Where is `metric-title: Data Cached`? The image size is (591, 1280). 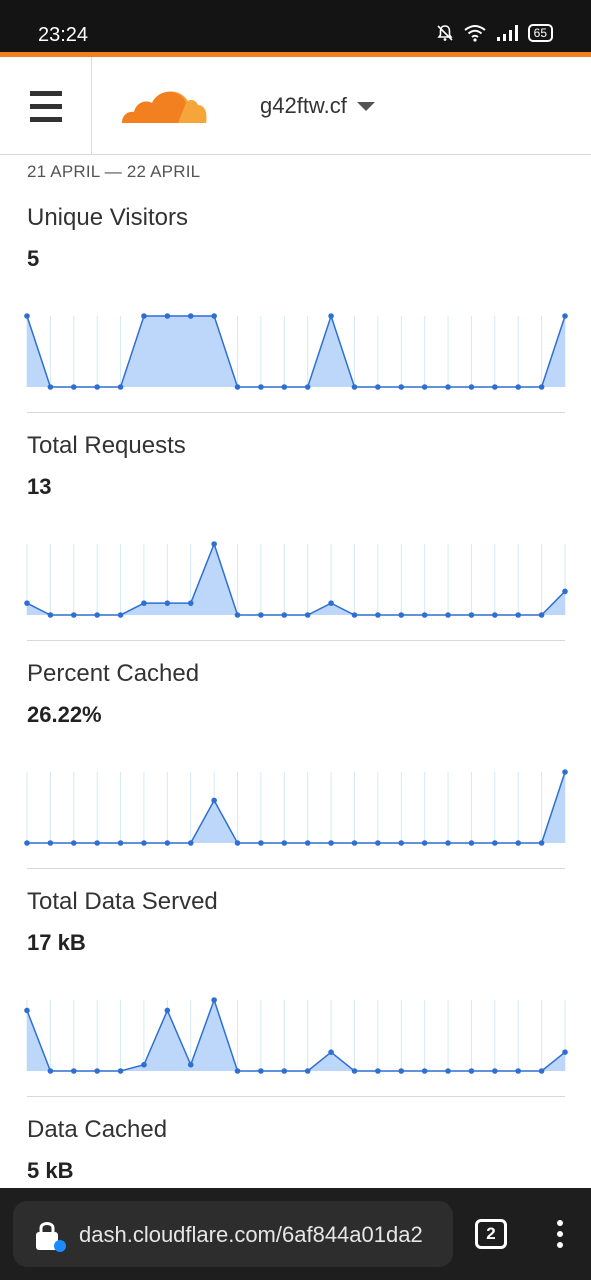 metric-title: Data Cached is located at coordinates (97, 1129).